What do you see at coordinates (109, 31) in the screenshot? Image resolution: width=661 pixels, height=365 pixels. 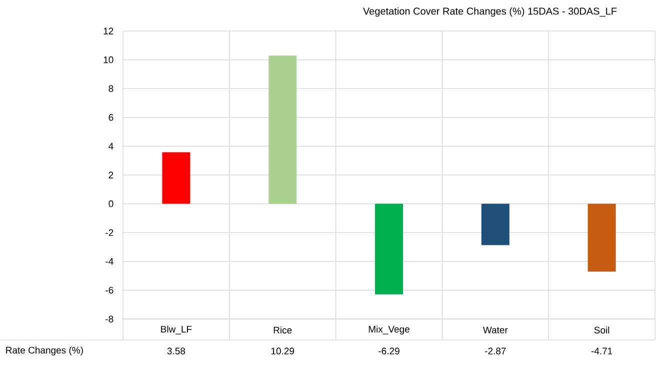 I see `y-tick-label: 12` at bounding box center [109, 31].